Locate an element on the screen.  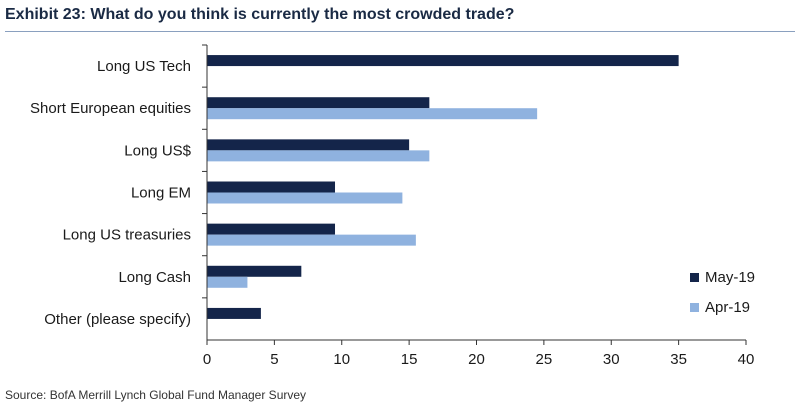
x-tick-label: 15 is located at coordinates (409, 359).